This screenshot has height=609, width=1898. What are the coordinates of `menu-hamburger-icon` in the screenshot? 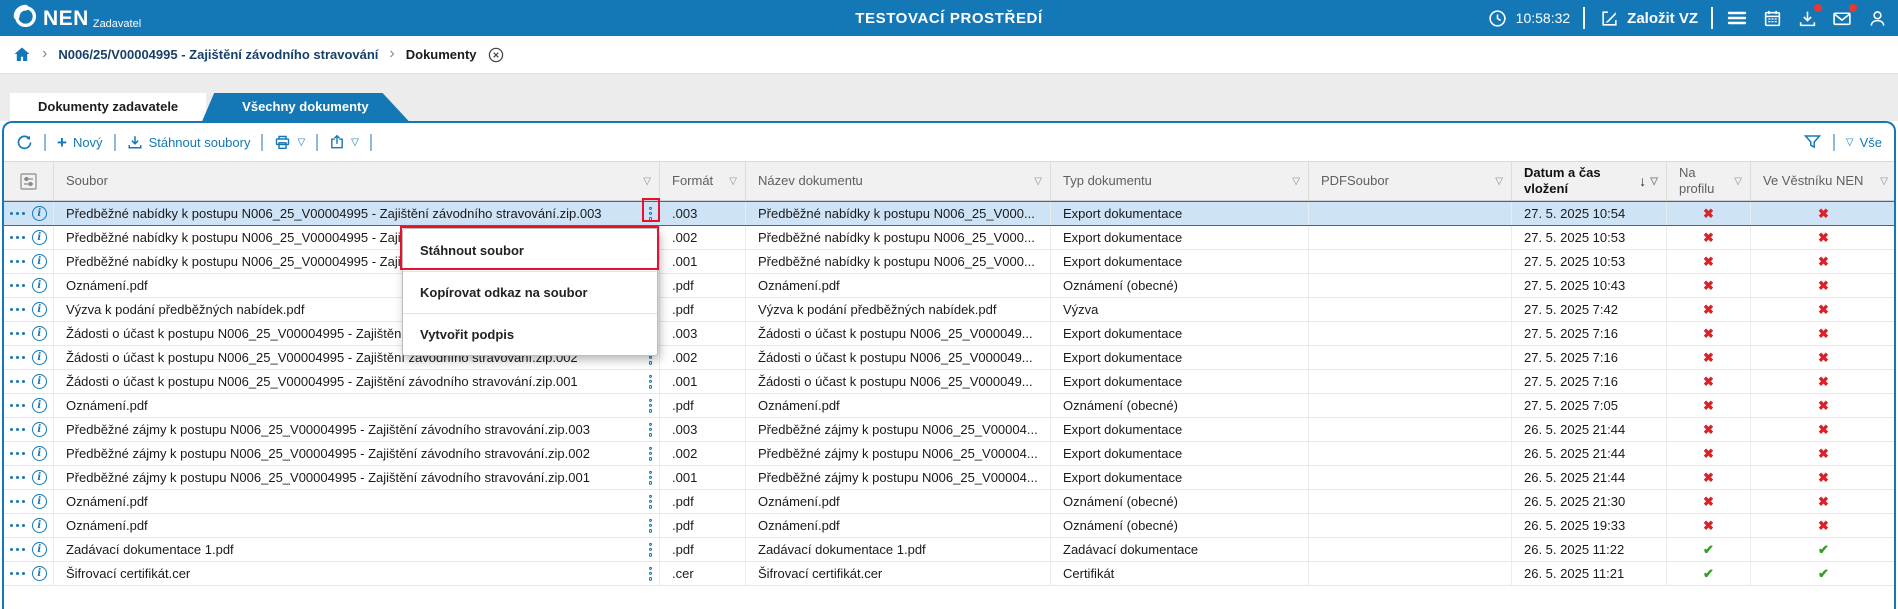 It's located at (1737, 18).